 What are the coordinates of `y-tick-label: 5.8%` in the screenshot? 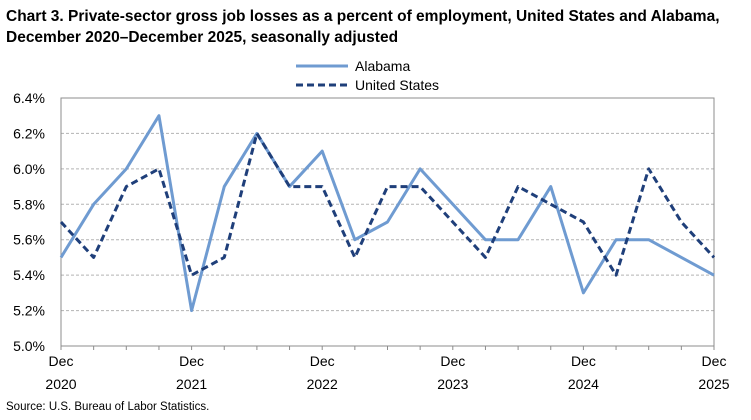 It's located at (29, 204).